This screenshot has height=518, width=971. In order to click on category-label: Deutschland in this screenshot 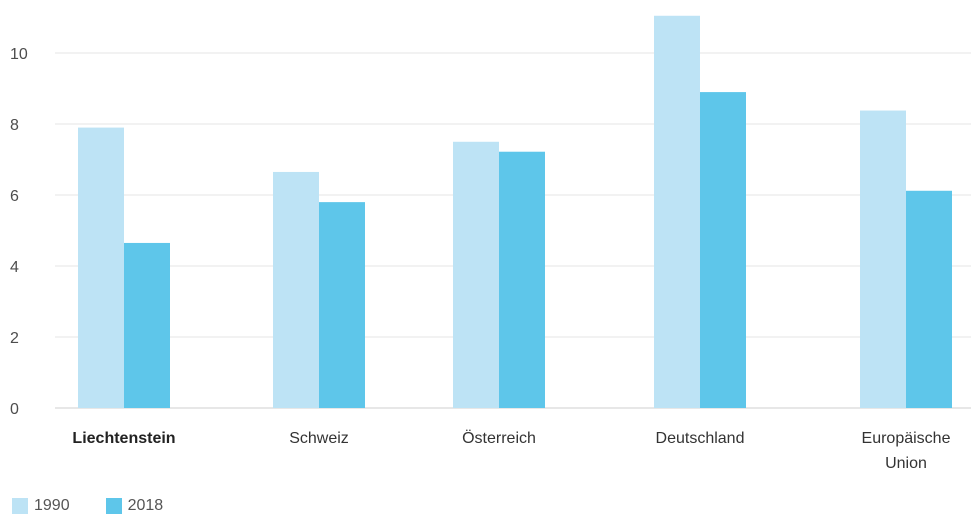, I will do `click(700, 438)`.